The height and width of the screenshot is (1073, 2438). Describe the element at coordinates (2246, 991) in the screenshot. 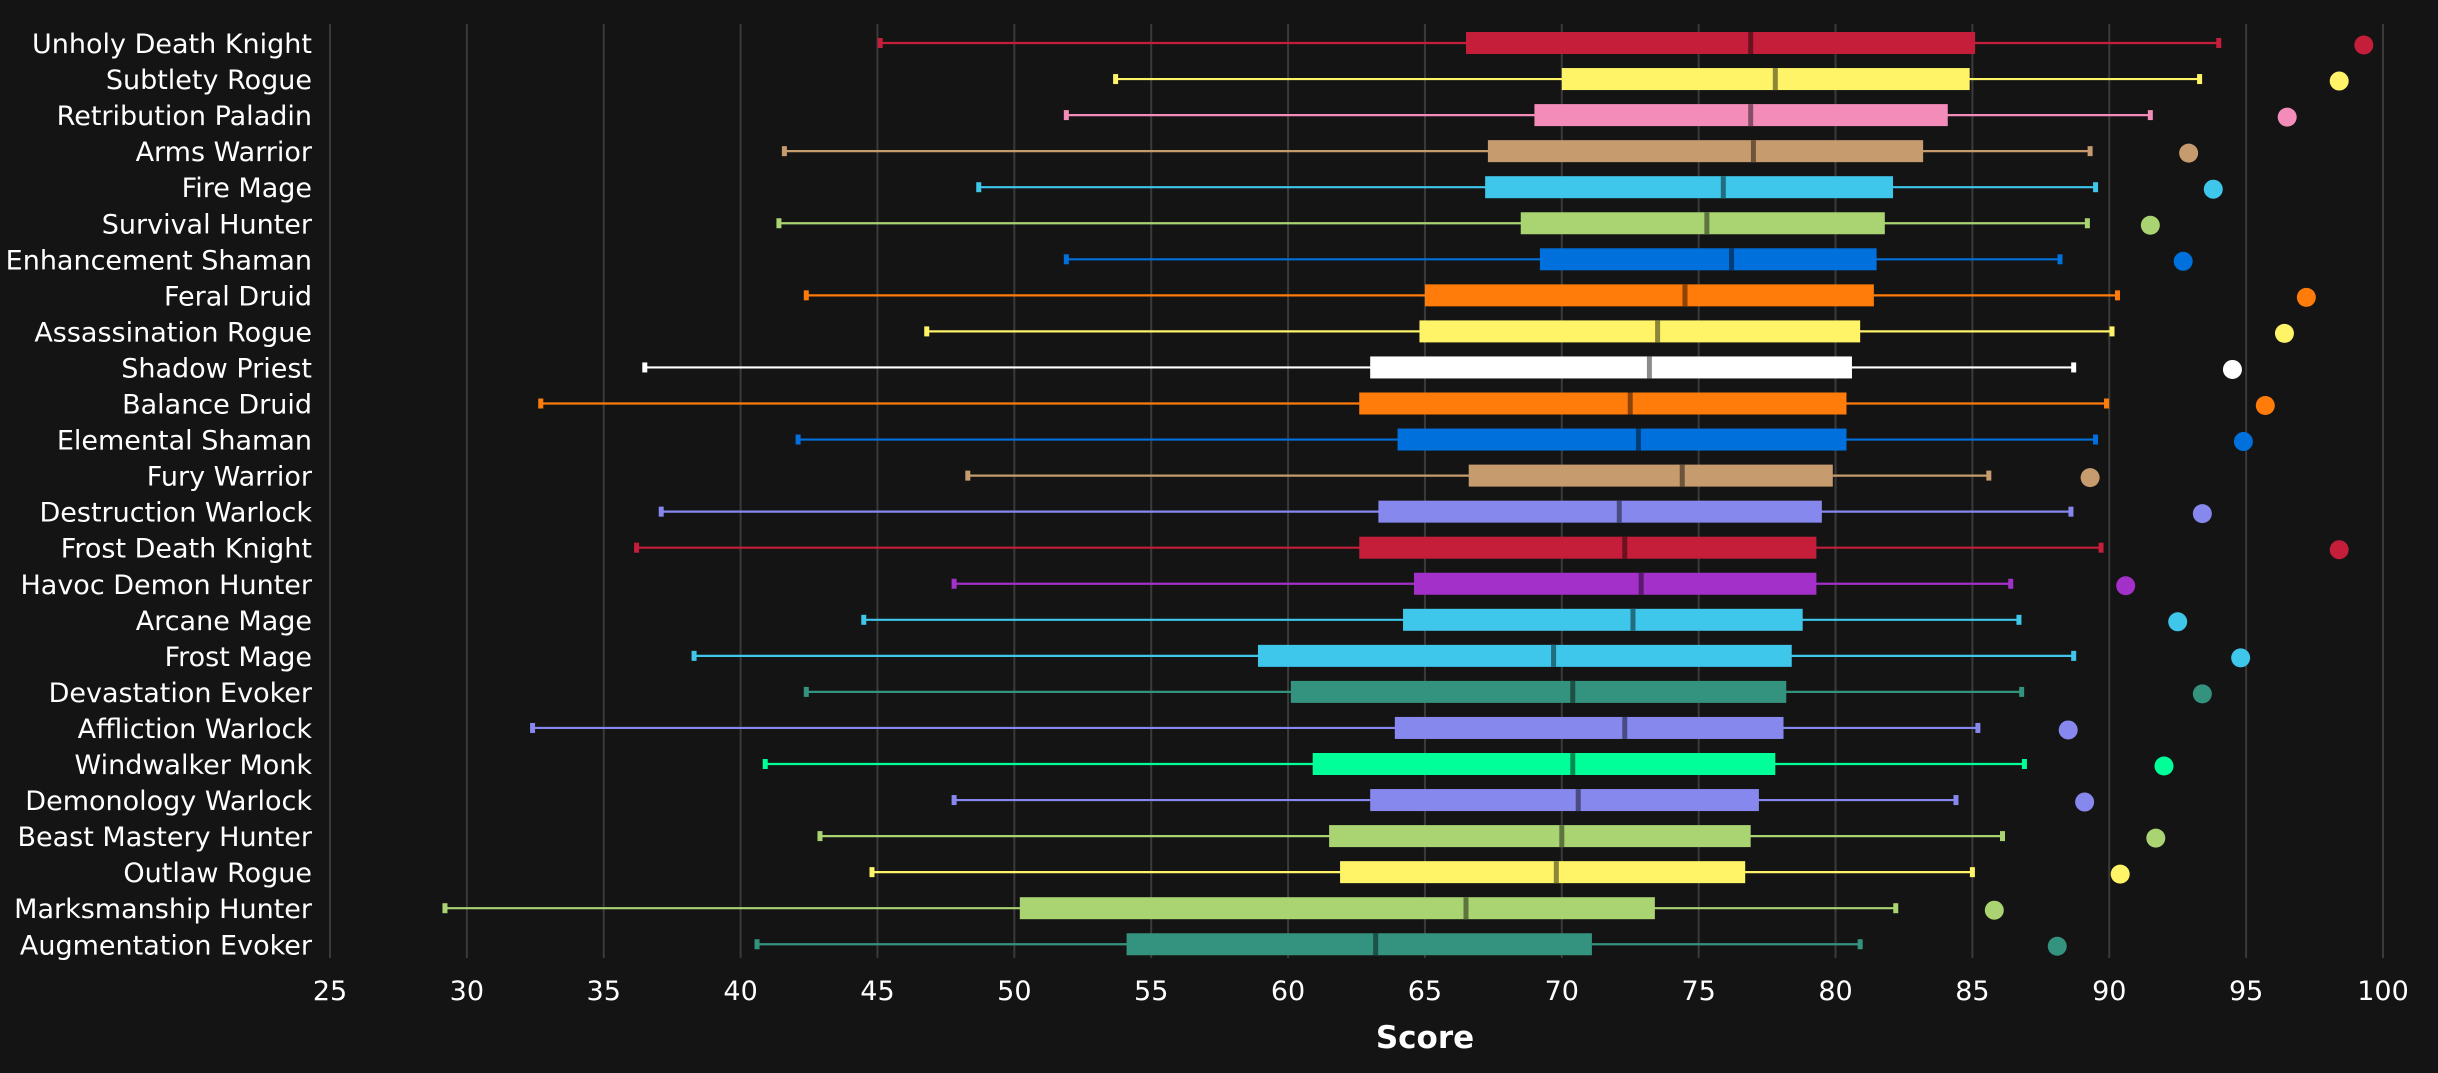

I see `x-tick-95: 95` at that location.